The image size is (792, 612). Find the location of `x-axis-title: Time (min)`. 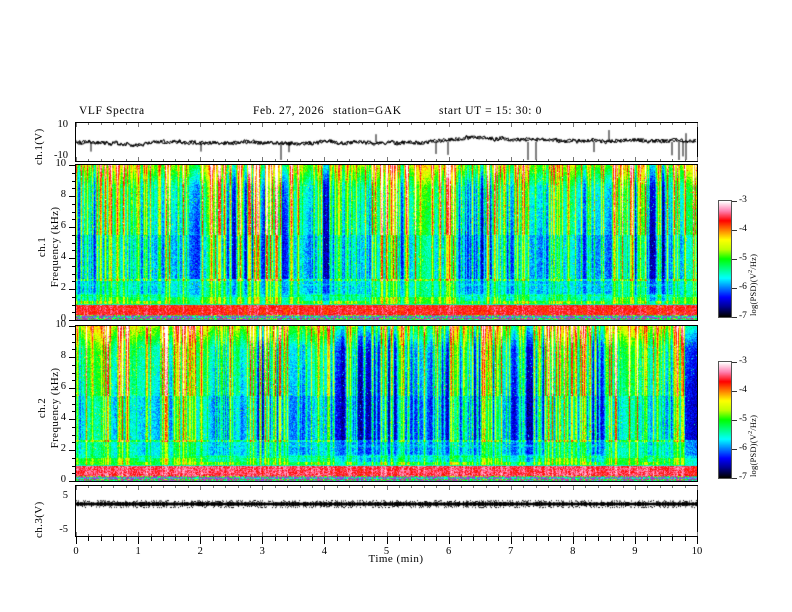

x-axis-title: Time (min) is located at coordinates (396, 559).